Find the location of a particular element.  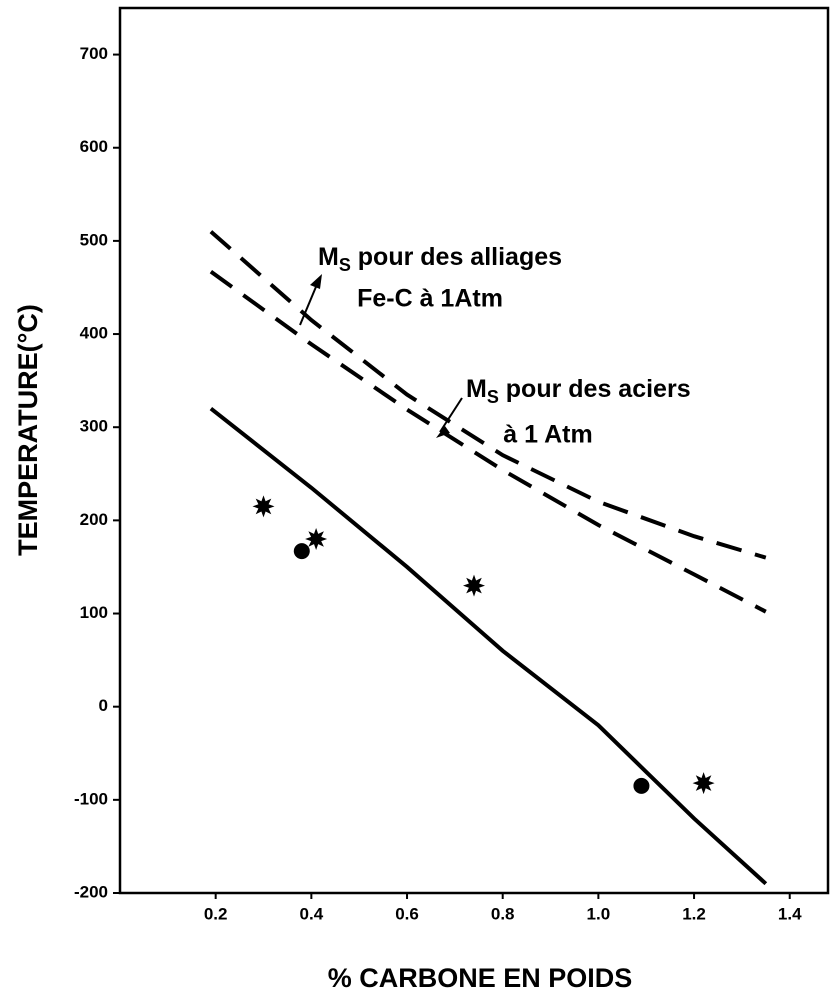

y-tick-label: 600 is located at coordinates (94, 146).